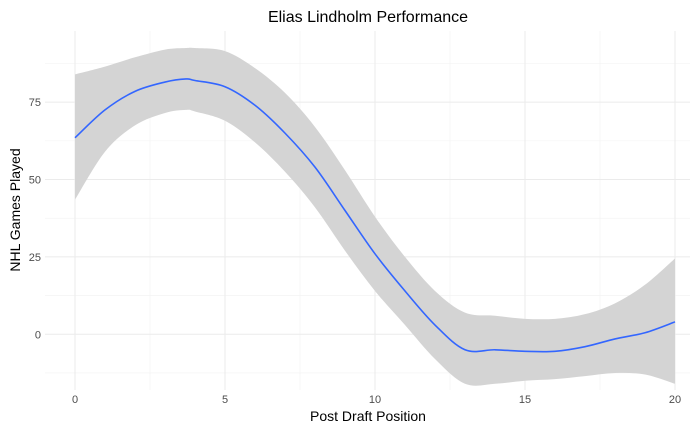  What do you see at coordinates (675, 400) in the screenshot?
I see `x-tick-label: 20` at bounding box center [675, 400].